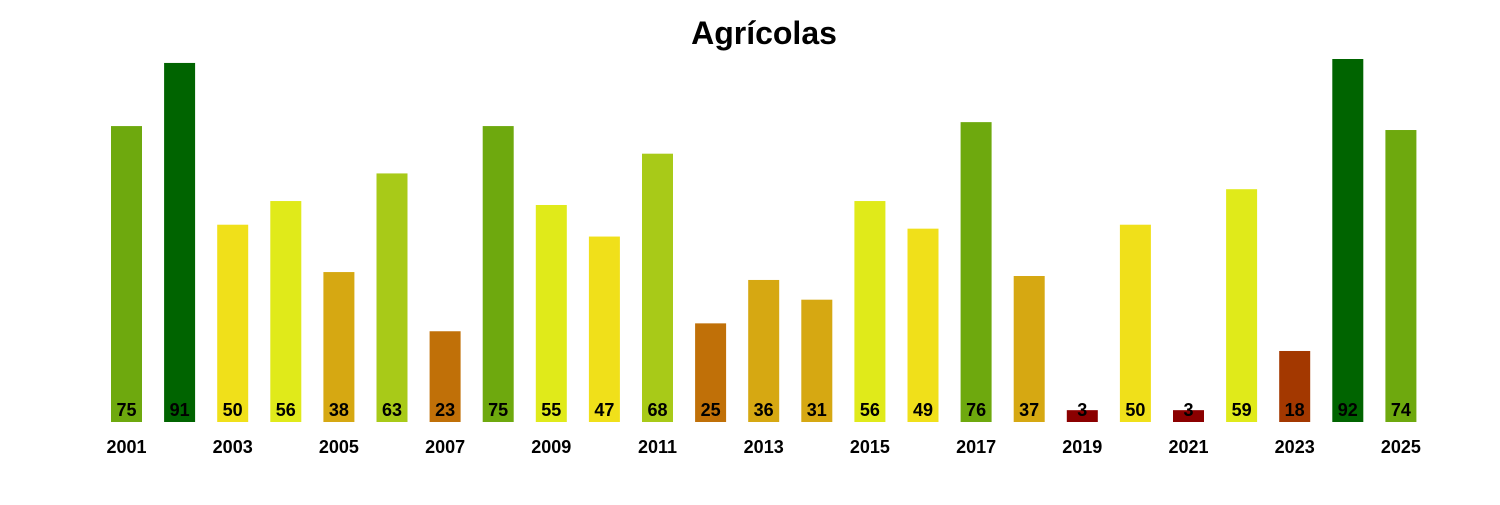  What do you see at coordinates (180, 410) in the screenshot?
I see `data-label-2002: 91` at bounding box center [180, 410].